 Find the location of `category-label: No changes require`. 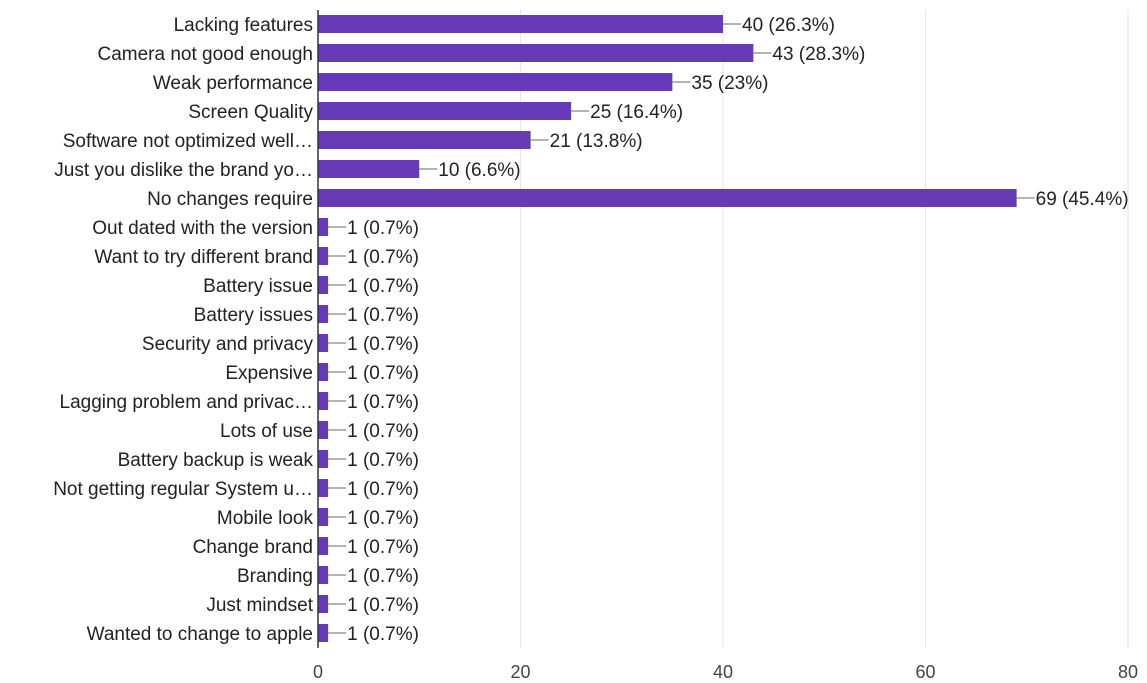

category-label: No changes require is located at coordinates (230, 199).